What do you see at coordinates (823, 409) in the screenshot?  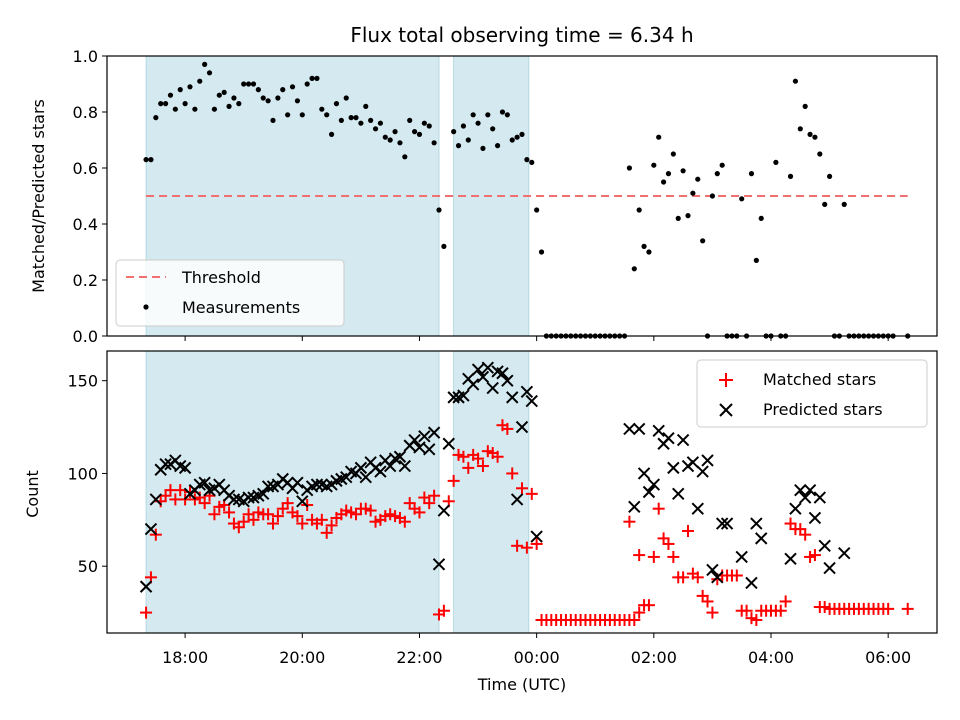 I see `legend-predicted-label: Predicted stars` at bounding box center [823, 409].